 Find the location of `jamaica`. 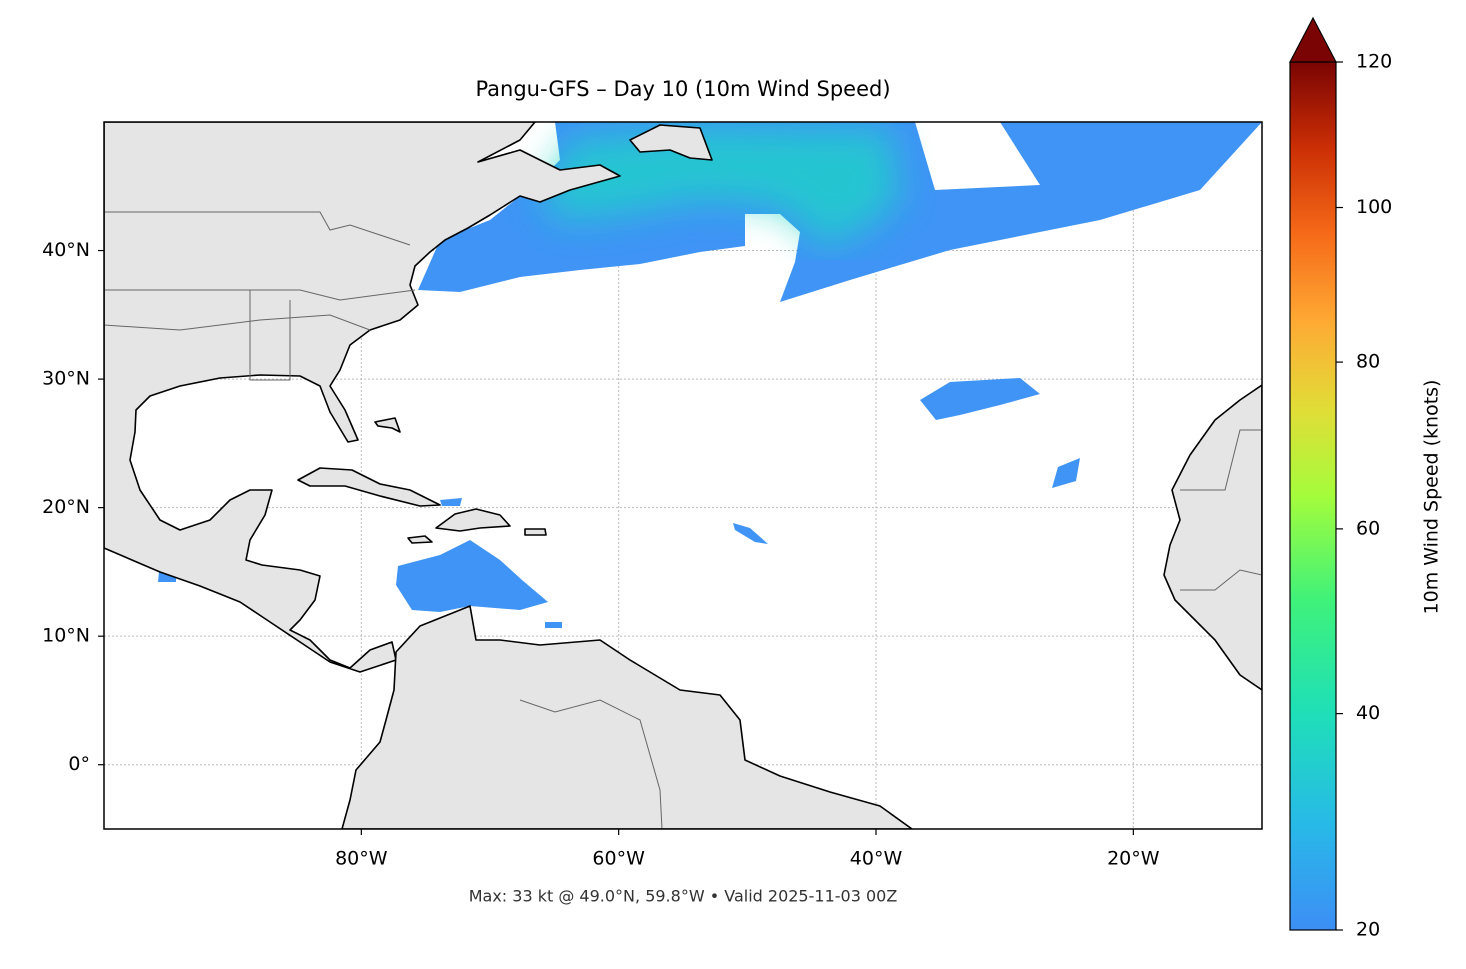

jamaica is located at coordinates (420, 539).